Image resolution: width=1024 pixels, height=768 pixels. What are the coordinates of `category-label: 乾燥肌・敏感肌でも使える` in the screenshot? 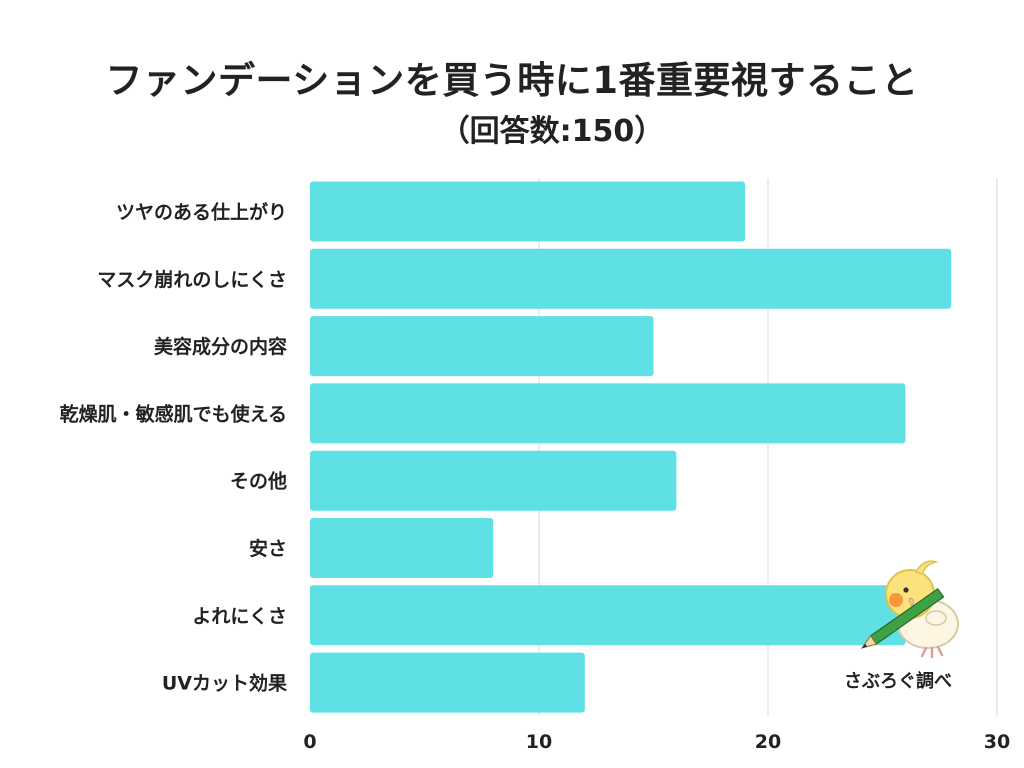 It's located at (173, 413).